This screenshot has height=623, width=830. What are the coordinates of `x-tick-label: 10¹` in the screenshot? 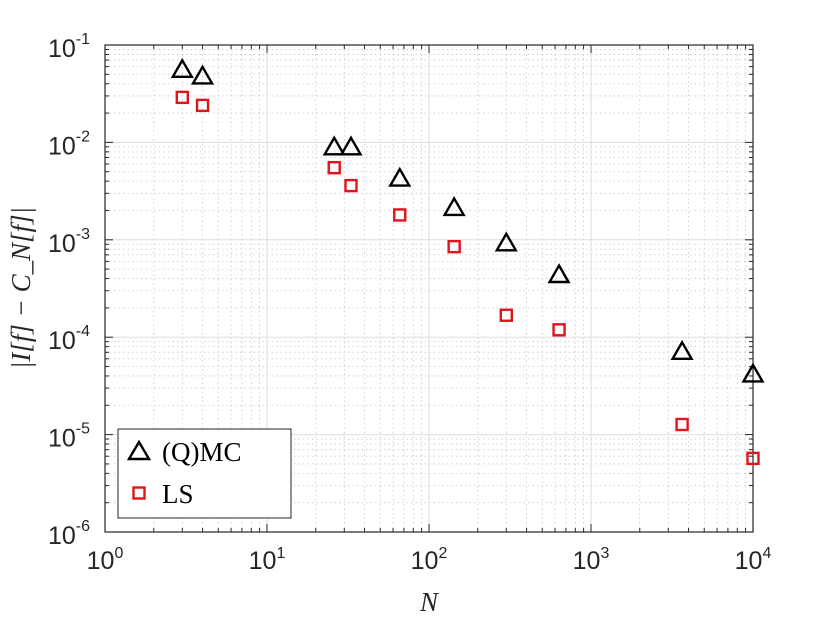 It's located at (267, 560).